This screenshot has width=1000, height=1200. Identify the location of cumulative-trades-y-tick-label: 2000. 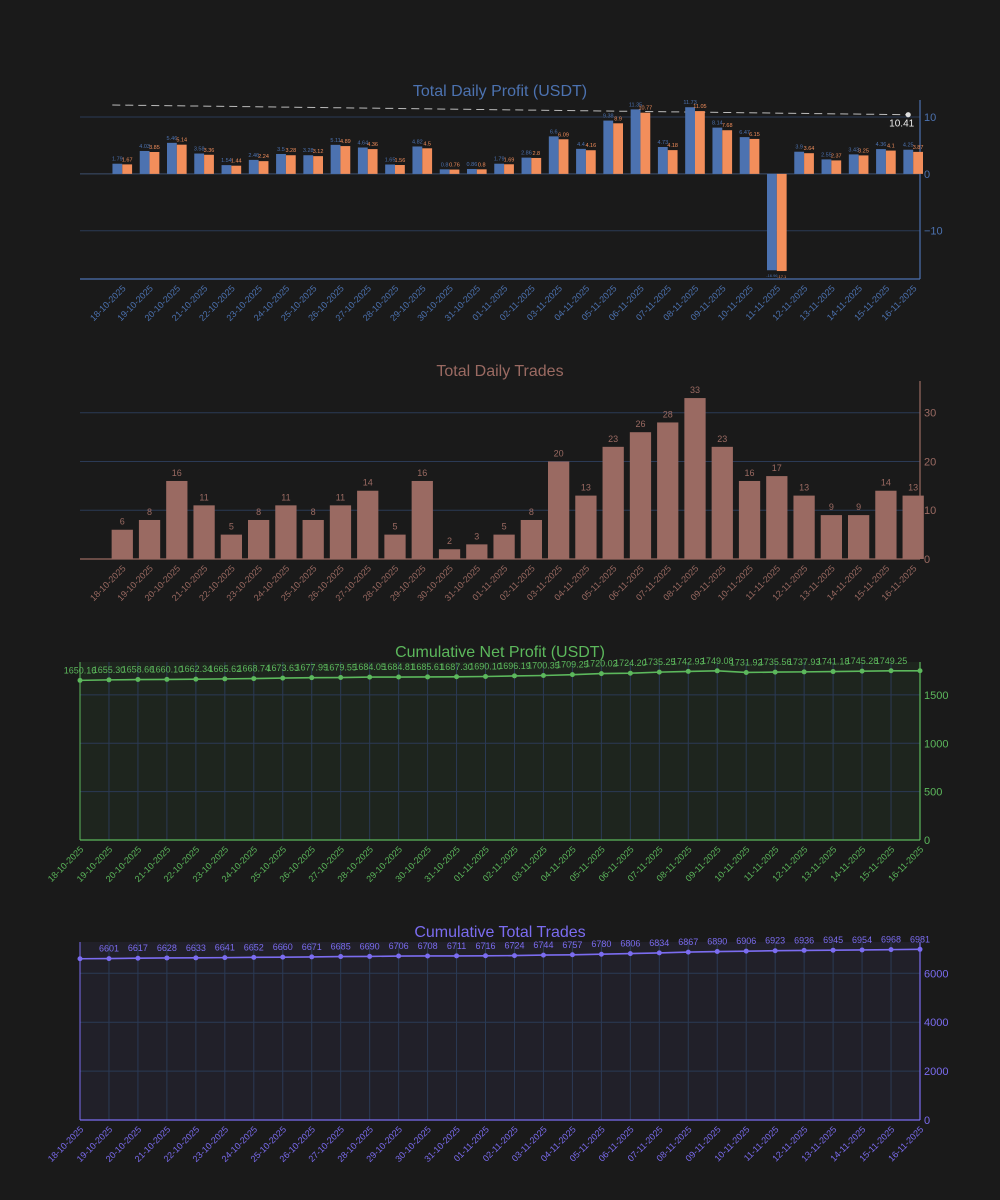
(936, 1072).